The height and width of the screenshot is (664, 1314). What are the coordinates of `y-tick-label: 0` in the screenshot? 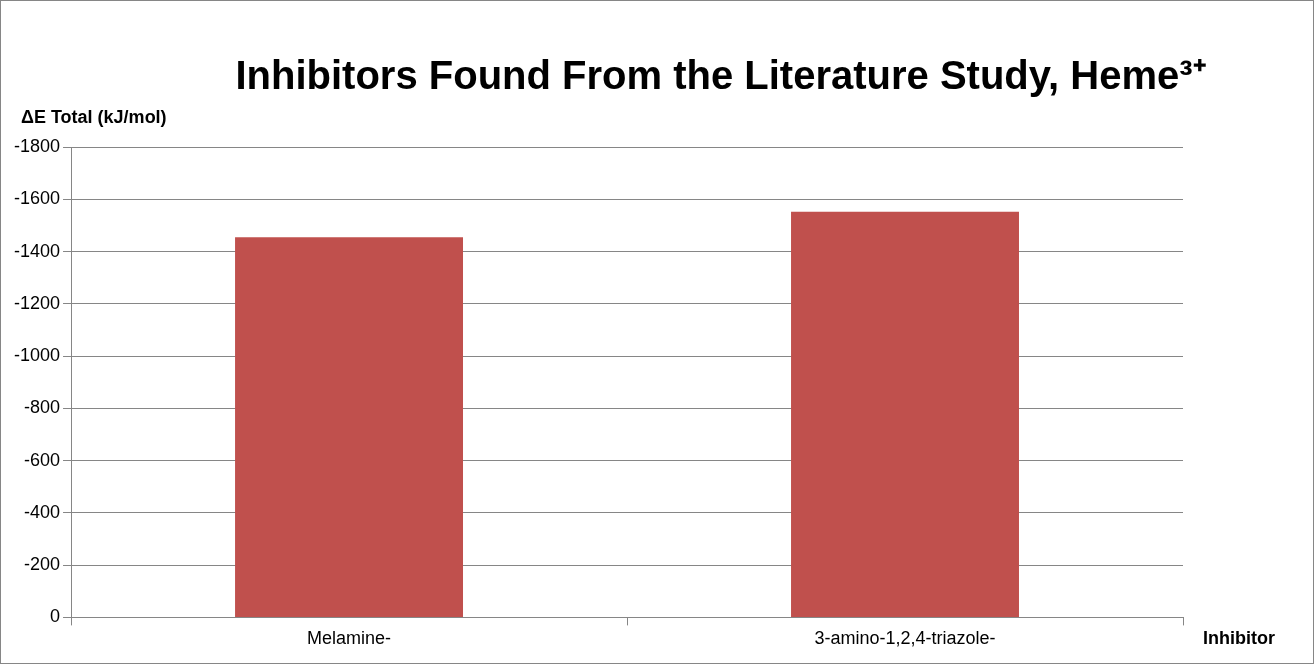 It's located at (55, 616).